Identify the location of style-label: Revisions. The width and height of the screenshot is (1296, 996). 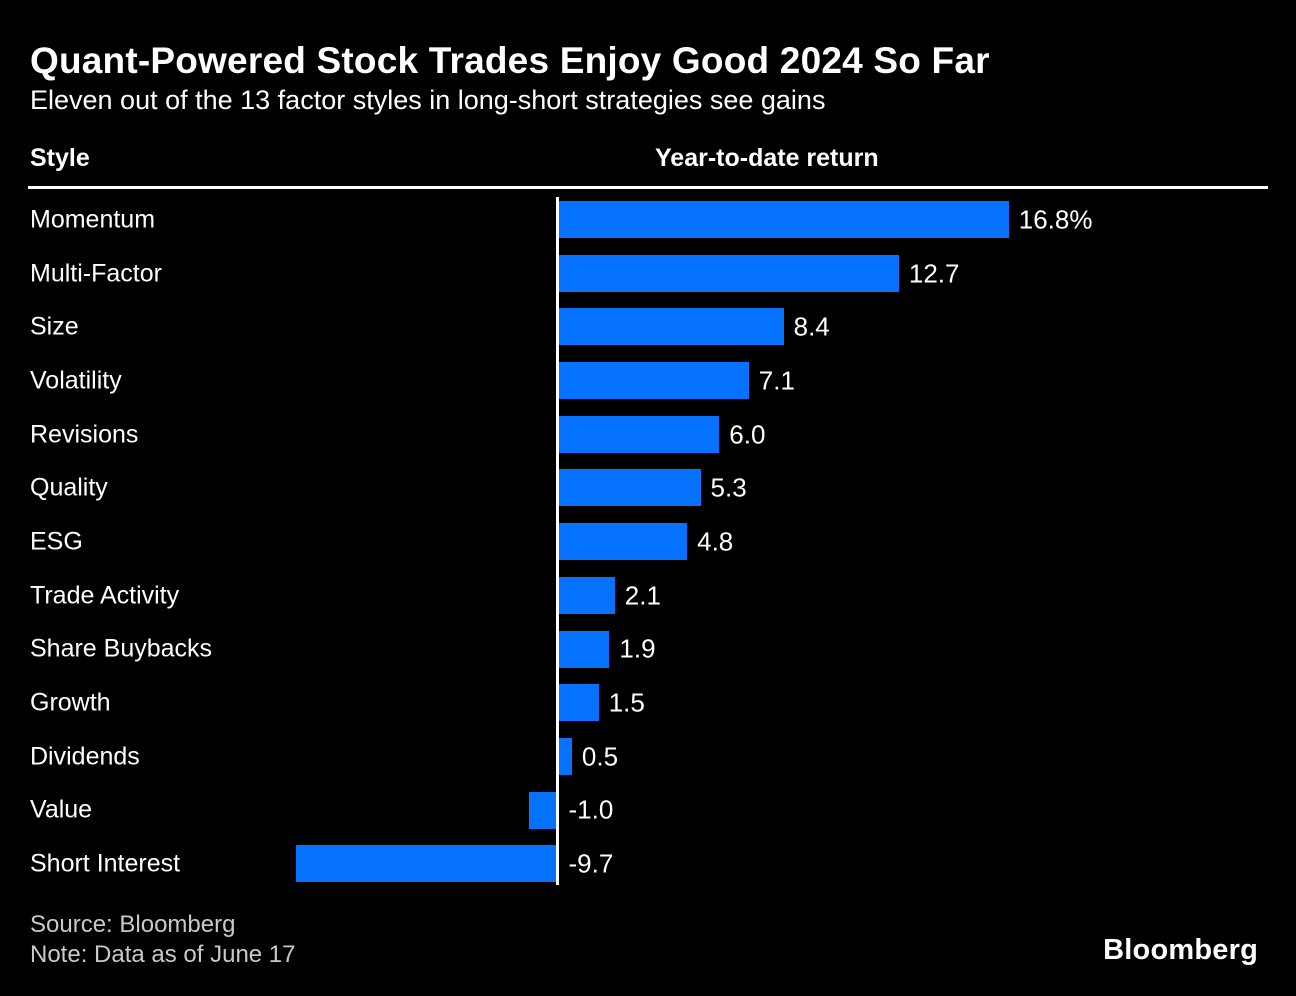
(84, 434).